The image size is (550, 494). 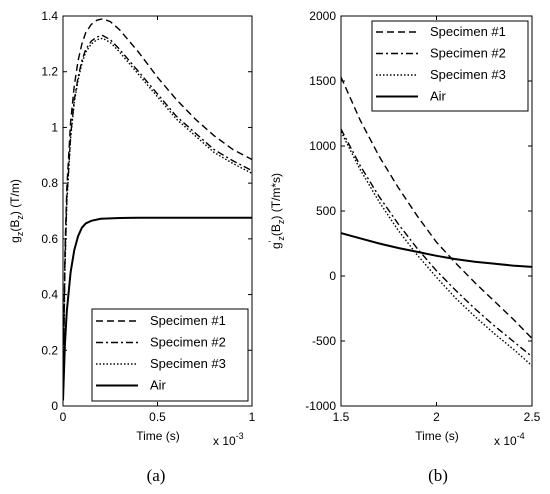 What do you see at coordinates (20, 217) in the screenshot?
I see `panel-a-ylabel-sub2: z` at bounding box center [20, 217].